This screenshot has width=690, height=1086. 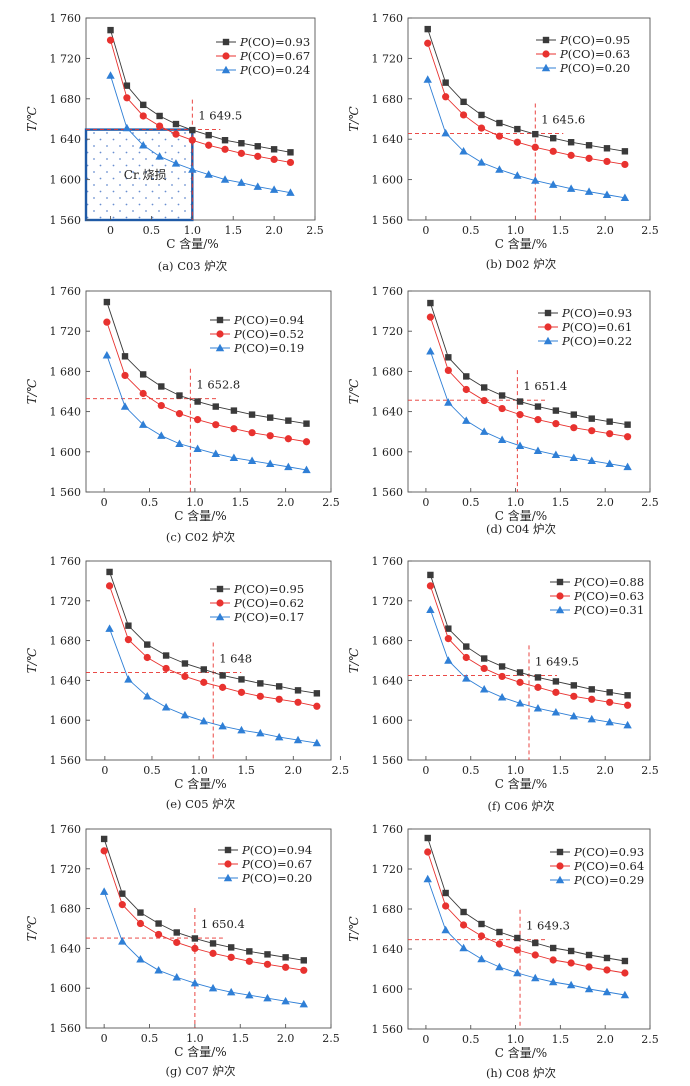 What do you see at coordinates (608, 582) in the screenshot?
I see `legend-label: P(CO)=0.88` at bounding box center [608, 582].